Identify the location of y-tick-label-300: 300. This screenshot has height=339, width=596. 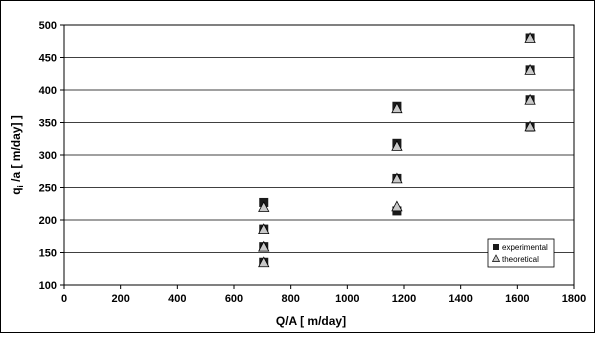
(48, 156).